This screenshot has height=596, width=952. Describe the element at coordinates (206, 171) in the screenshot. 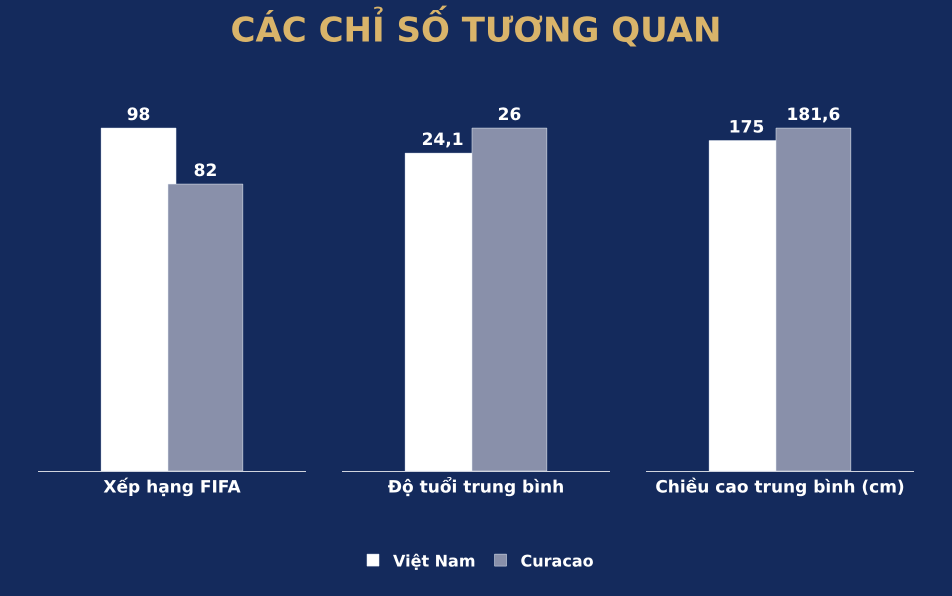

I see `data-label: 82` at that location.